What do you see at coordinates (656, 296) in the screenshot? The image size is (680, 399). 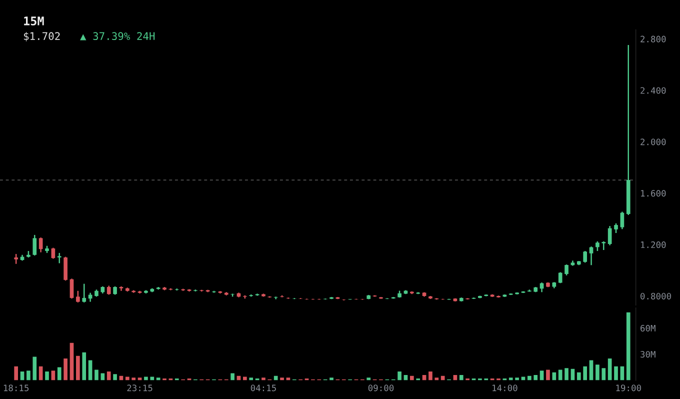 I see `y-tick-label: 0.8000` at bounding box center [656, 296].